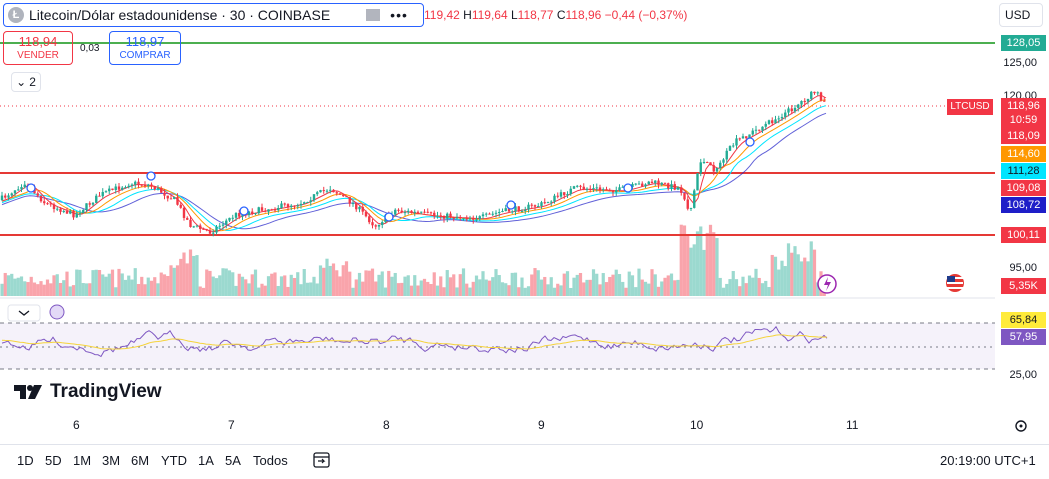  I want to click on range-ytd-button: YTD, so click(174, 460).